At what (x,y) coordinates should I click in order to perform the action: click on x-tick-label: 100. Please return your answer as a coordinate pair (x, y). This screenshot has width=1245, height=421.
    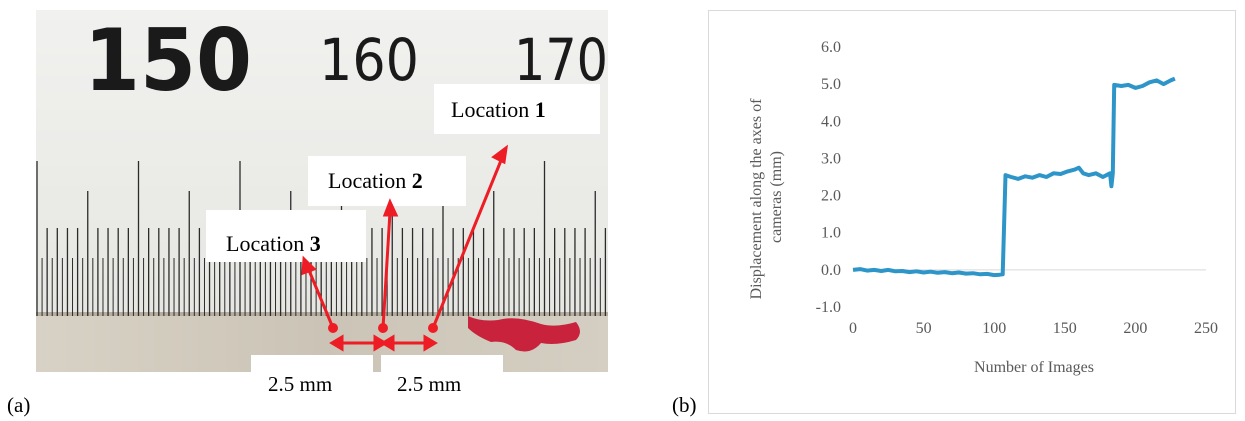
    Looking at the image, I should click on (994, 328).